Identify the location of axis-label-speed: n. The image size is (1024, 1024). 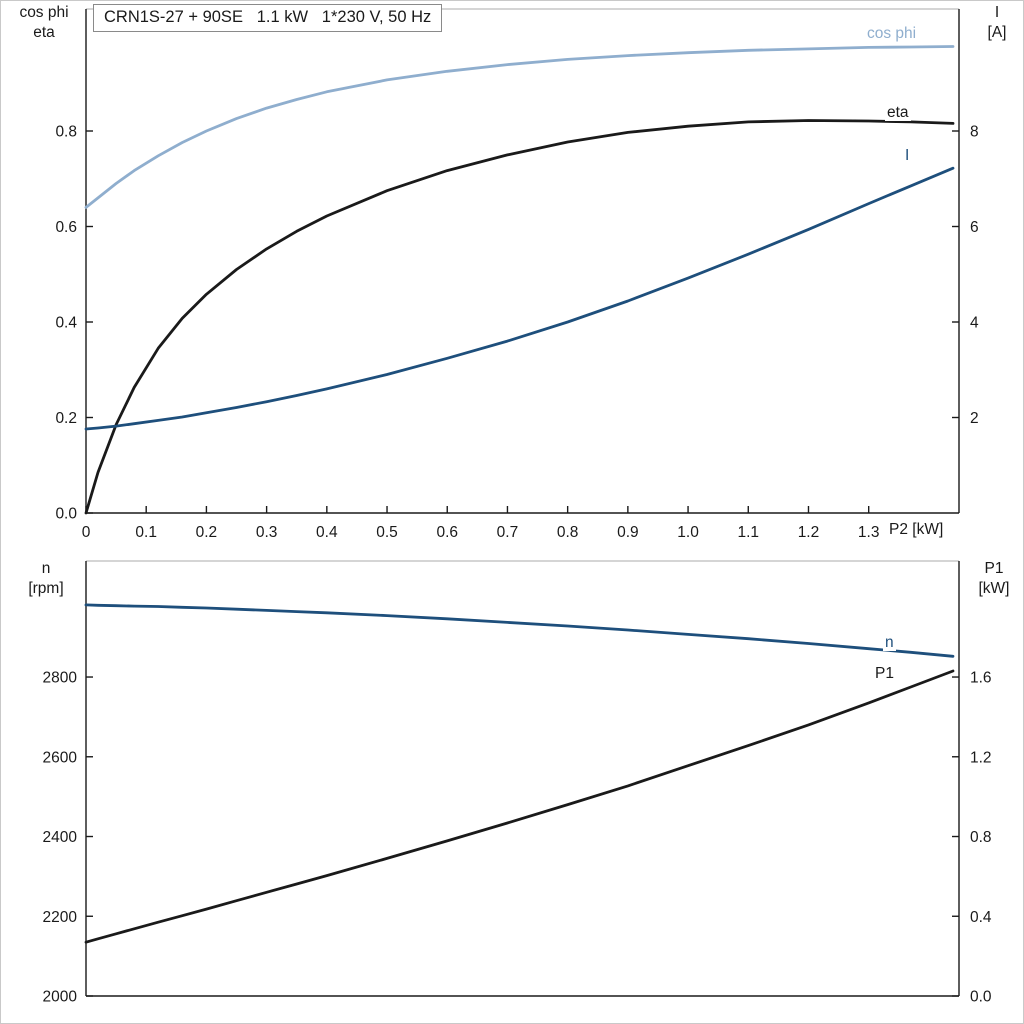
(46, 568).